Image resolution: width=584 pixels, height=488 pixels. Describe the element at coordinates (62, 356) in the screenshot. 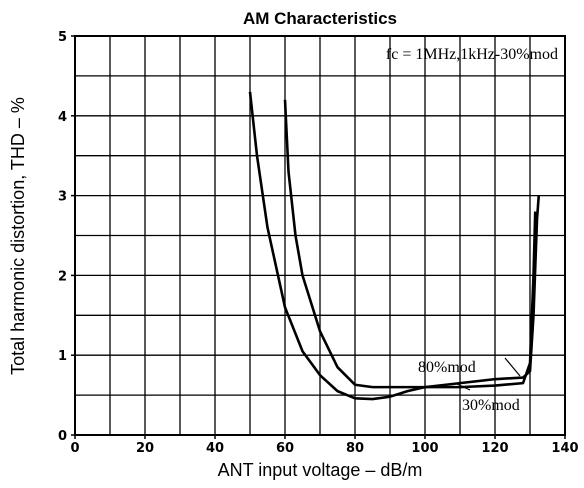

I see `y-tick-label: 1` at that location.